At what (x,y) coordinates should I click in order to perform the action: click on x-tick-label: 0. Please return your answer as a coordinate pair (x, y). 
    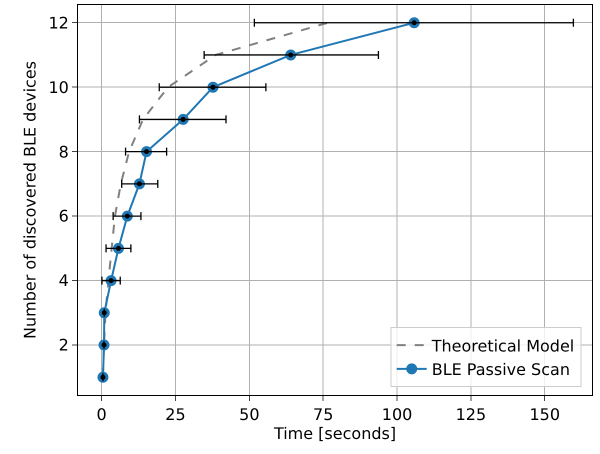
    Looking at the image, I should click on (101, 414).